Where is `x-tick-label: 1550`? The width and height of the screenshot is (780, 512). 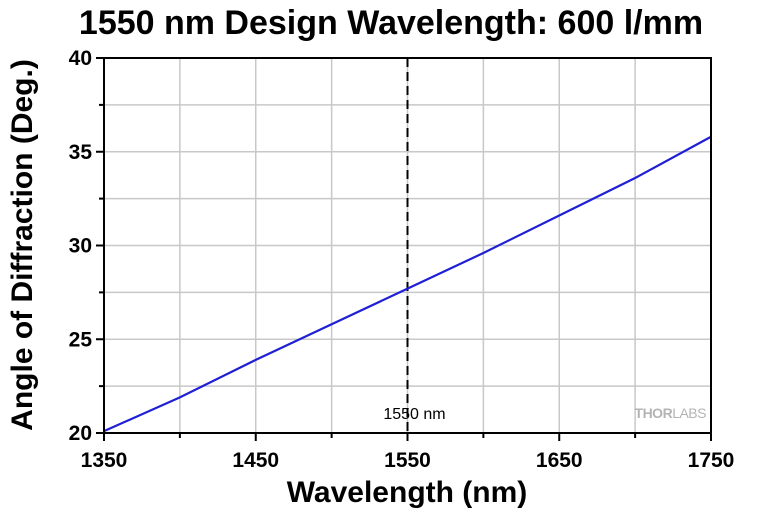 x-tick-label: 1550 is located at coordinates (407, 460).